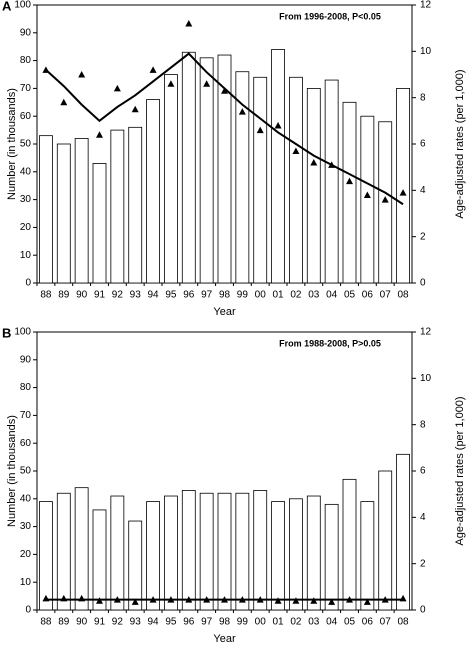 The height and width of the screenshot is (649, 474). Describe the element at coordinates (207, 295) in the screenshot. I see `x-tick-label: 97` at that location.